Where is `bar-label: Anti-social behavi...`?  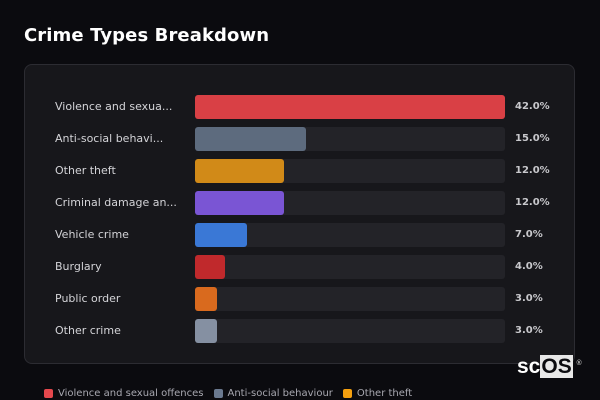
bar-label: Anti-social behavi... is located at coordinates (109, 138).